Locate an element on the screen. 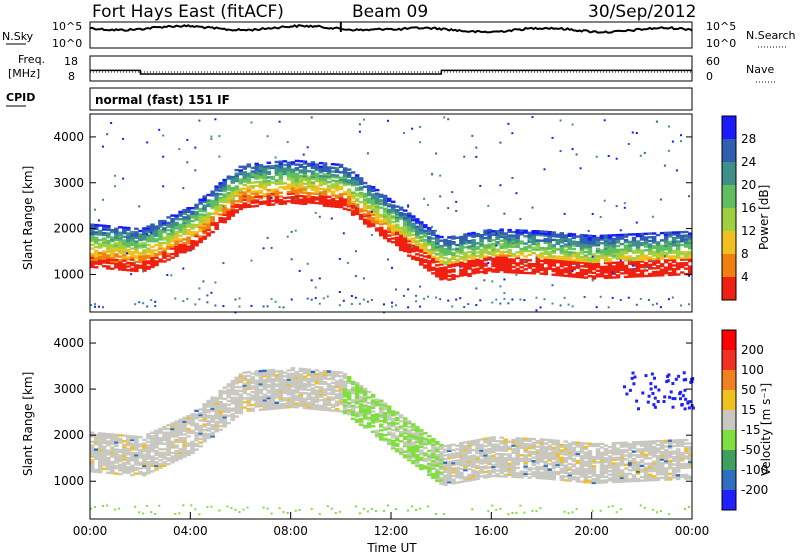 This screenshot has height=558, width=800. station-title: Fort Hays East (fitACF) is located at coordinates (188, 12).